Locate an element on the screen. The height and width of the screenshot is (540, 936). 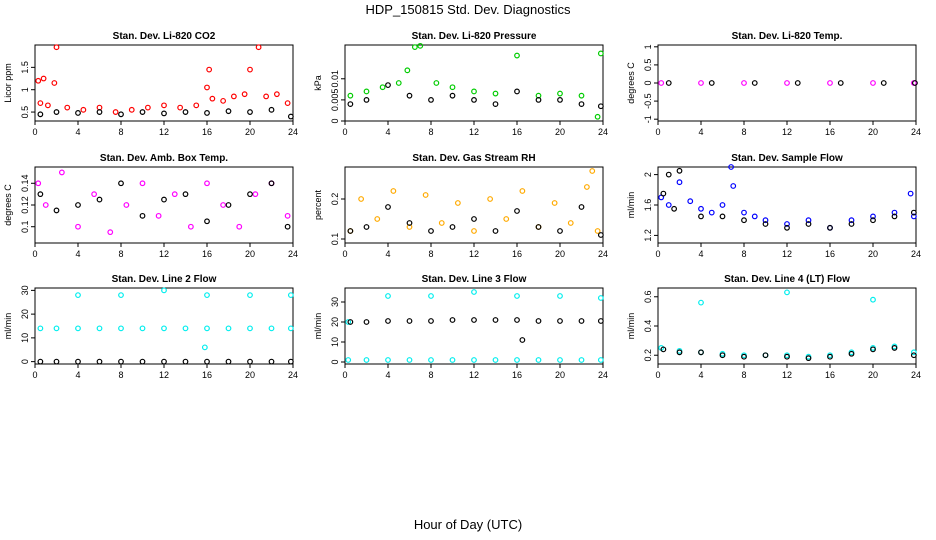
y-tick-label: 10 is located at coordinates (335, 342).